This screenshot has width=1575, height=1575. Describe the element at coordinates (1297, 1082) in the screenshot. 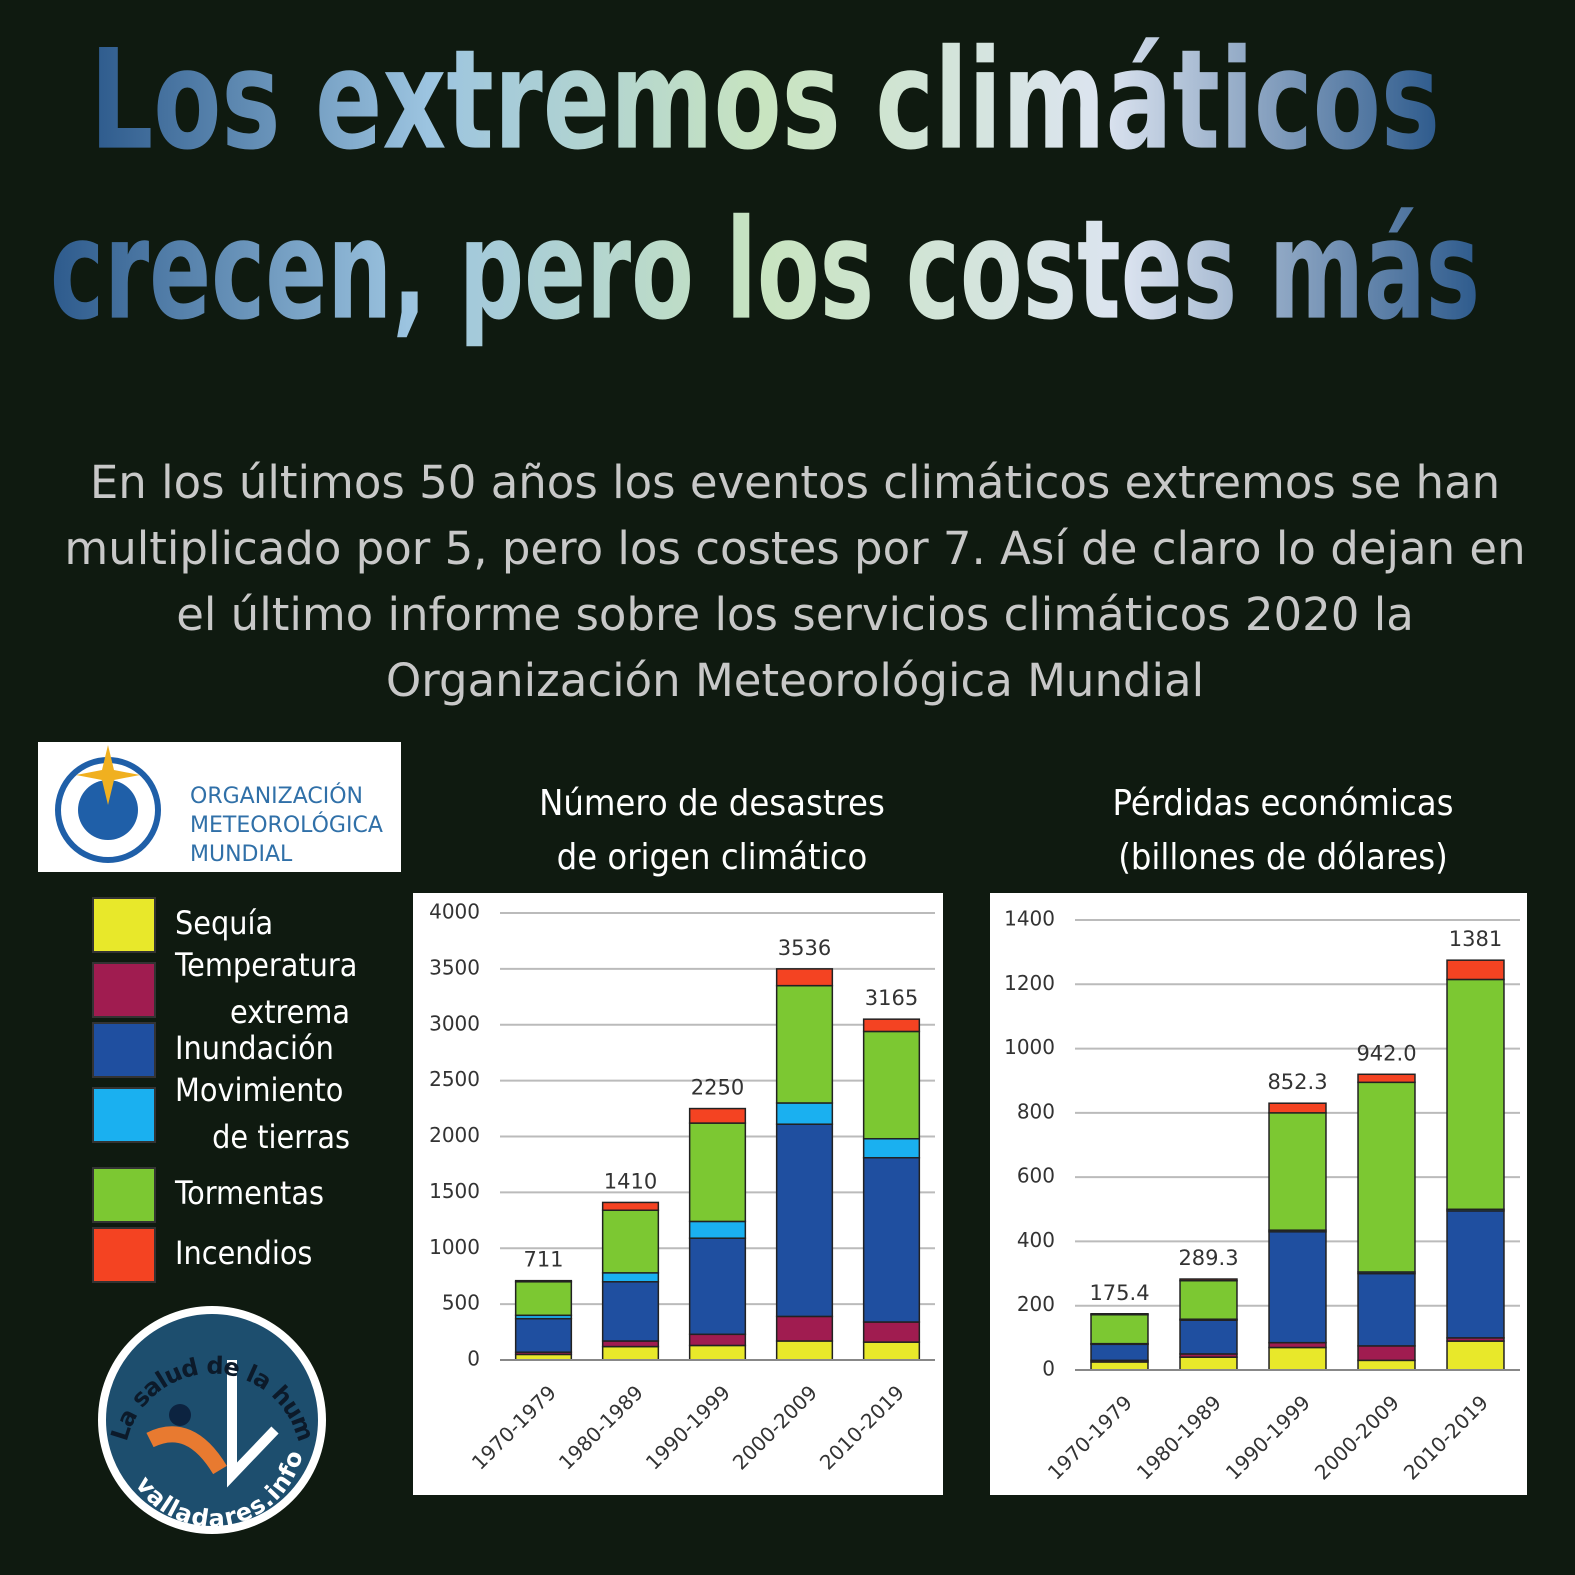

I see `total-label: 852.3` at that location.